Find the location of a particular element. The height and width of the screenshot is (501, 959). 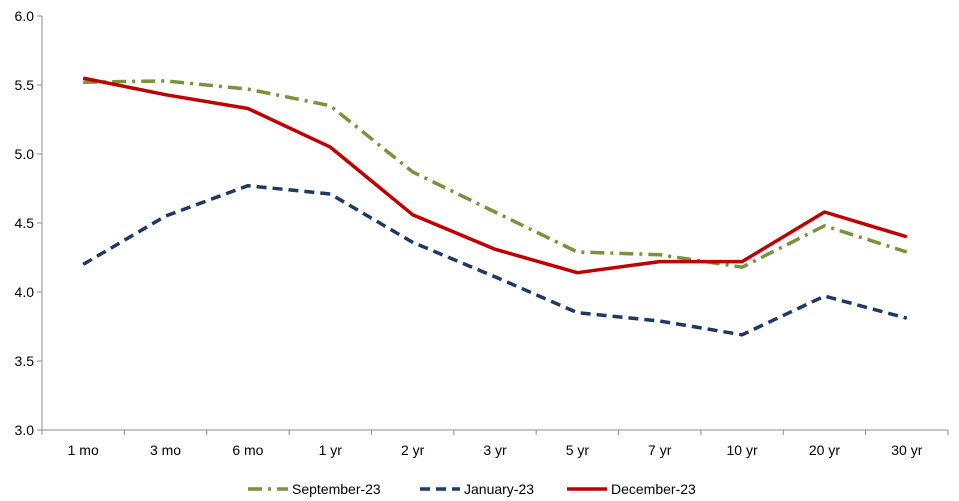

legend: September-23 January-23 December-23 is located at coordinates (472, 489).